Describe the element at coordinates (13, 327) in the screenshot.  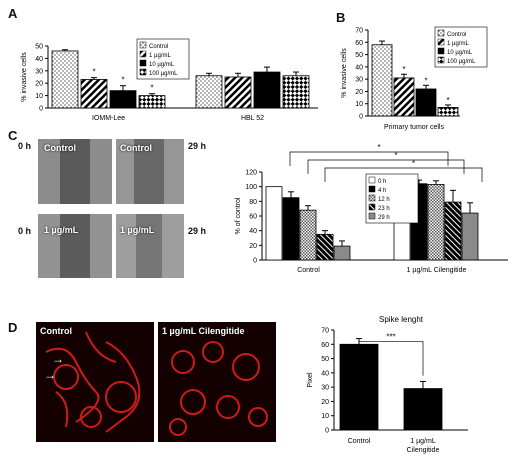
I see `panel-label-d: D` at that location.